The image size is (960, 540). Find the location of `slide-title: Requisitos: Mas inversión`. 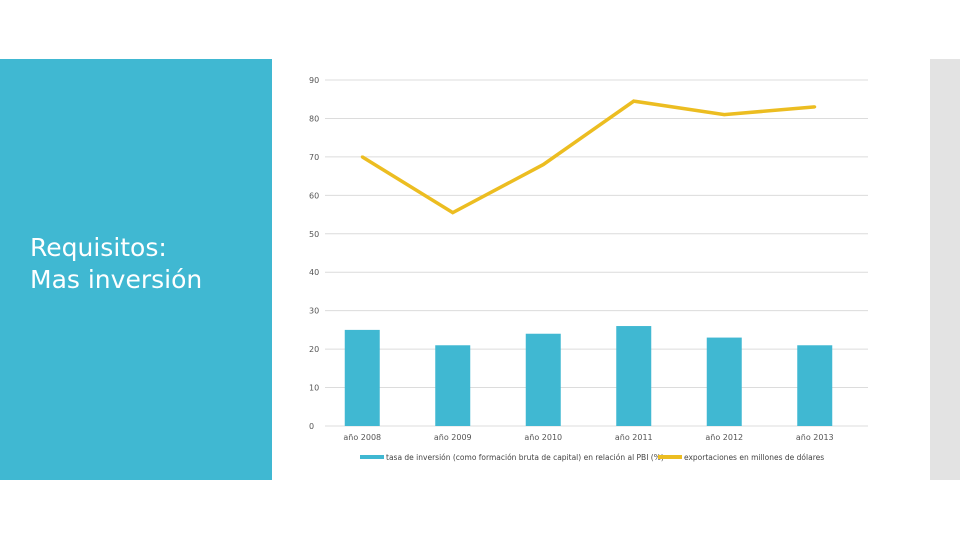

slide-title: Requisitos: Mas inversión is located at coordinates (116, 264).